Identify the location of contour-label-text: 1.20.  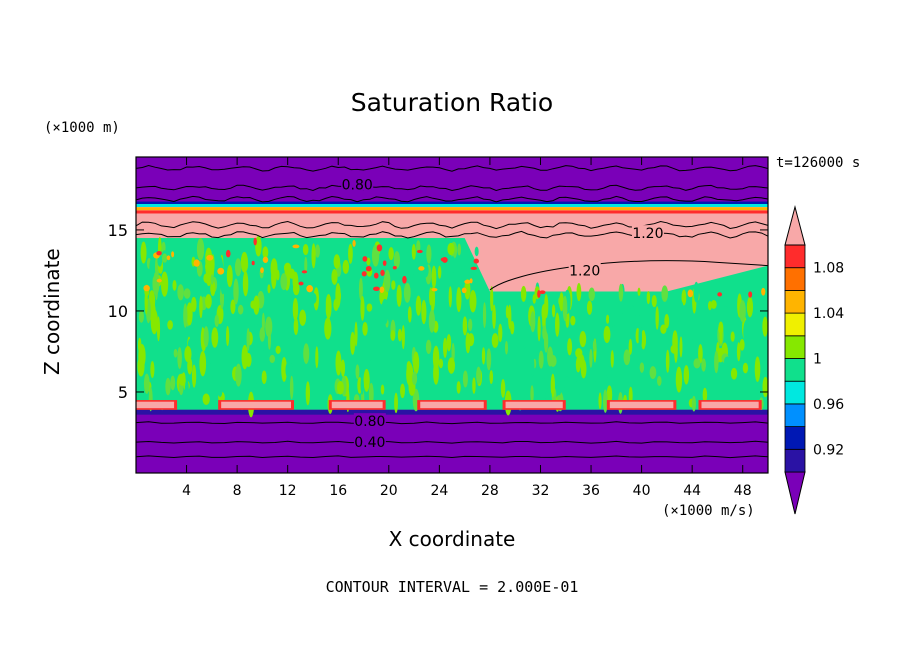
(584, 271).